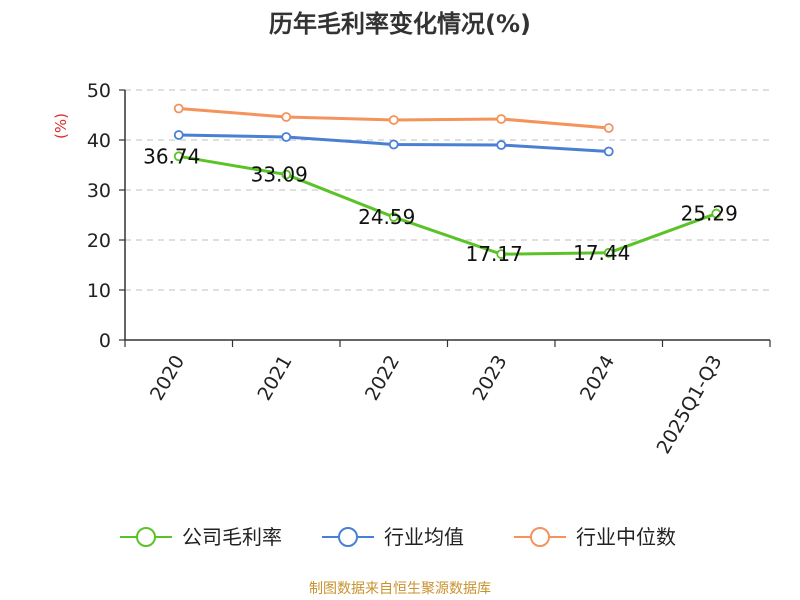  What do you see at coordinates (447, 205) in the screenshot?
I see `series-line` at bounding box center [447, 205].